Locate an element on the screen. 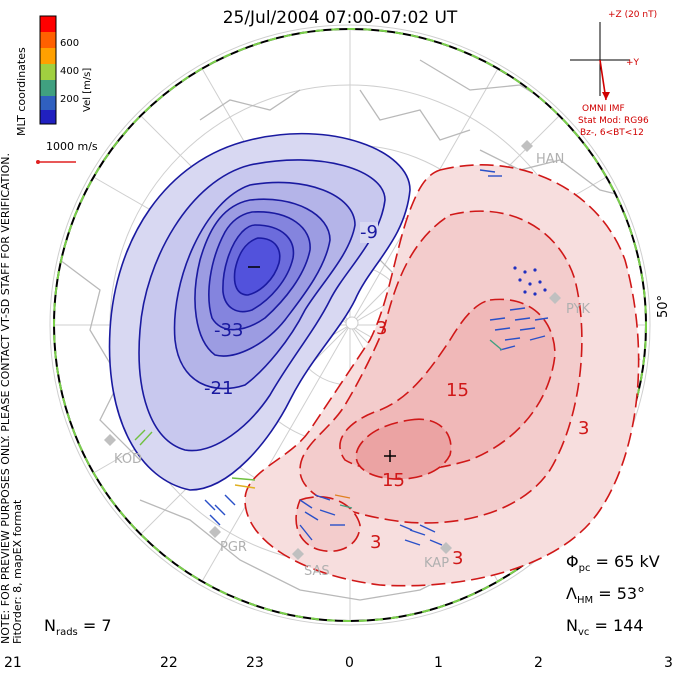 This screenshot has height=674, width=680. mlt-tick-3: 3 is located at coordinates (668, 663).